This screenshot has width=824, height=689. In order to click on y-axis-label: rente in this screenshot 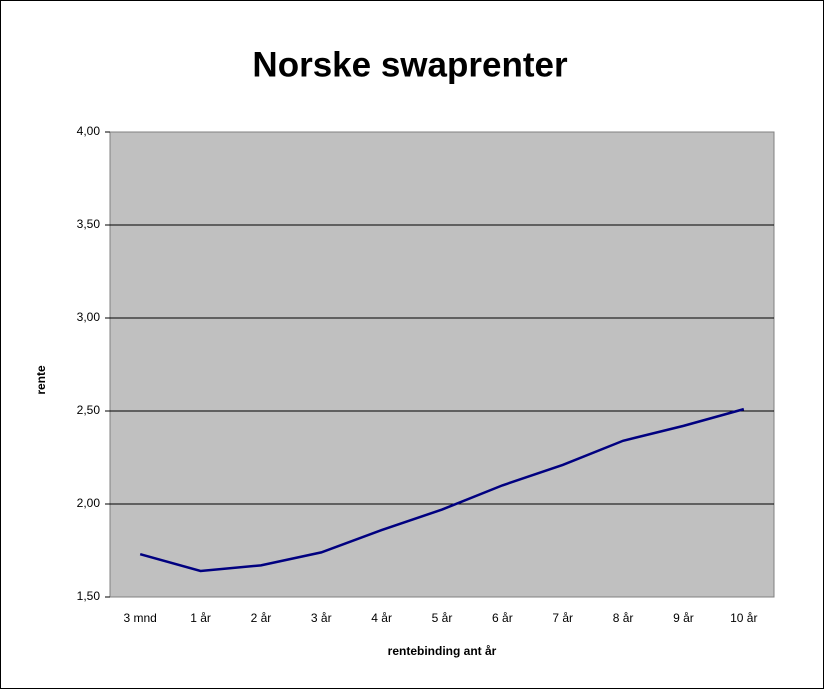, I will do `click(41, 380)`.